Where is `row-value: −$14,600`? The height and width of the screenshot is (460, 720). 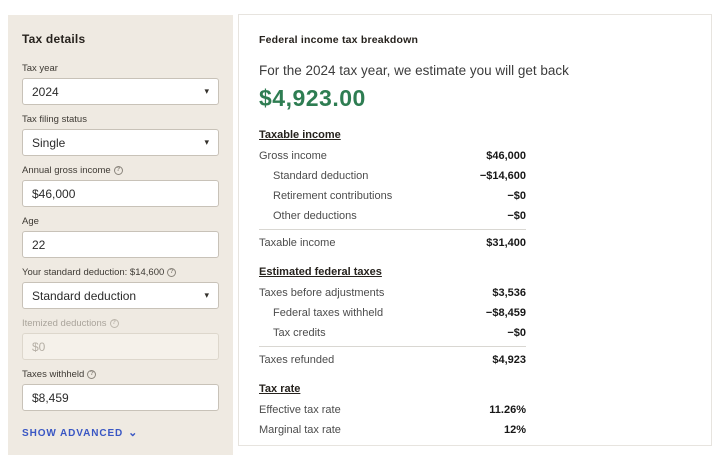
row-value: −$14,600 is located at coordinates (502, 176).